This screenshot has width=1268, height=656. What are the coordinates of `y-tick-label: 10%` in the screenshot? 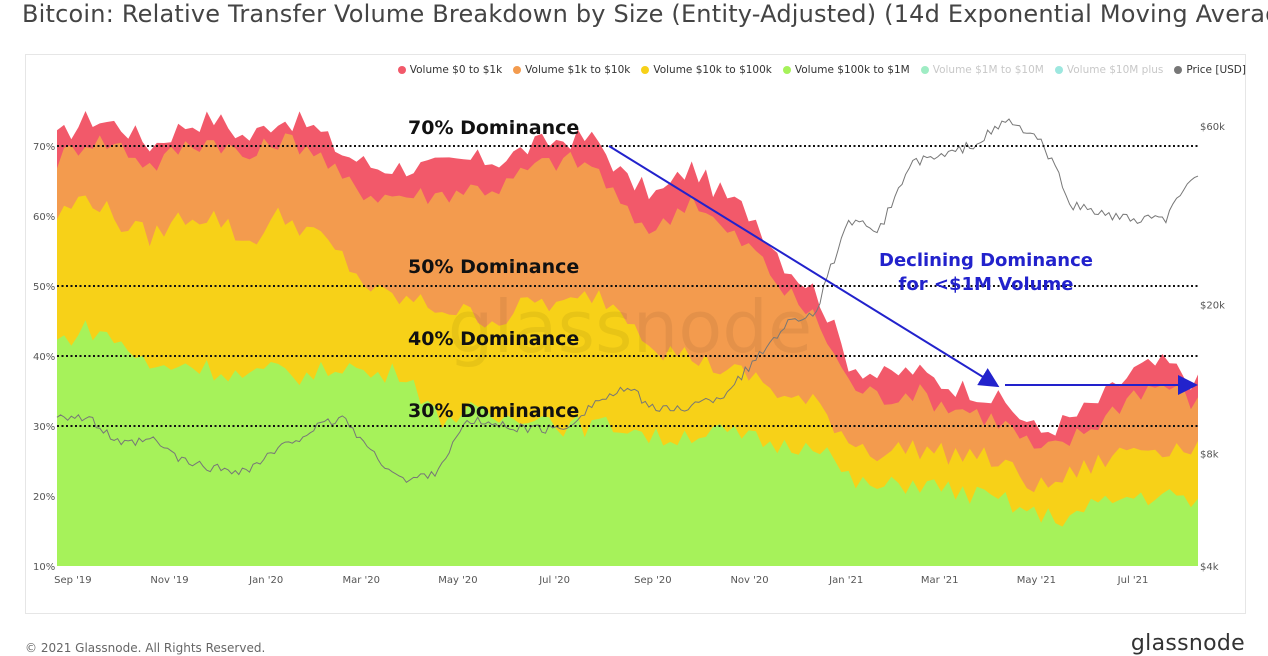 It's located at (44, 567).